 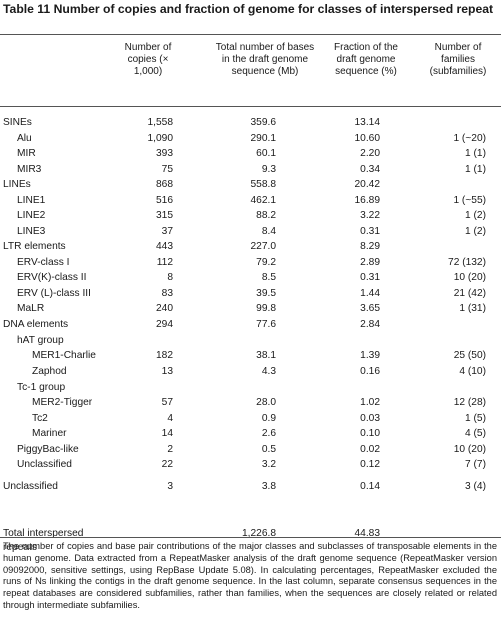 I want to click on cell-copies: 3, so click(x=170, y=486).